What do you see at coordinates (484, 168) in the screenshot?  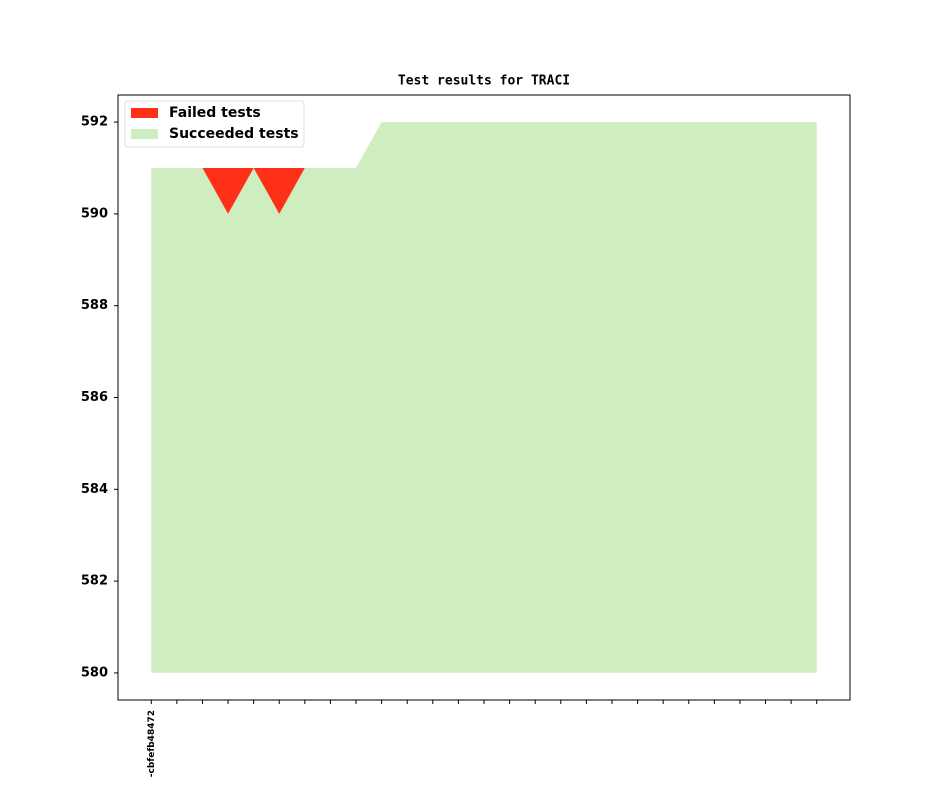 I see `failed-area` at bounding box center [484, 168].